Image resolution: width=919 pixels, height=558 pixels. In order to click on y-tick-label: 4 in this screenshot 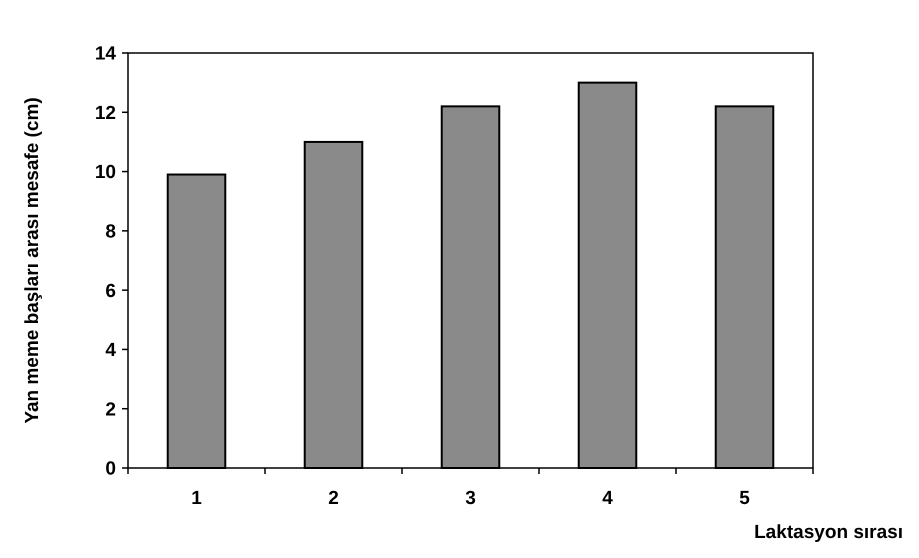, I will do `click(110, 351)`.